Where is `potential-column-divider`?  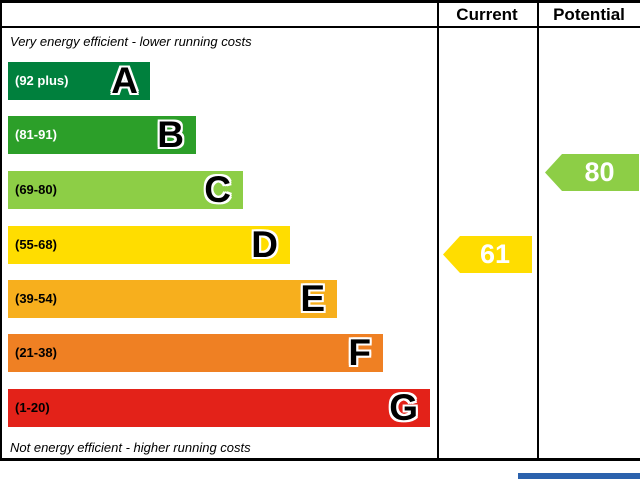
potential-column-divider is located at coordinates (538, 230).